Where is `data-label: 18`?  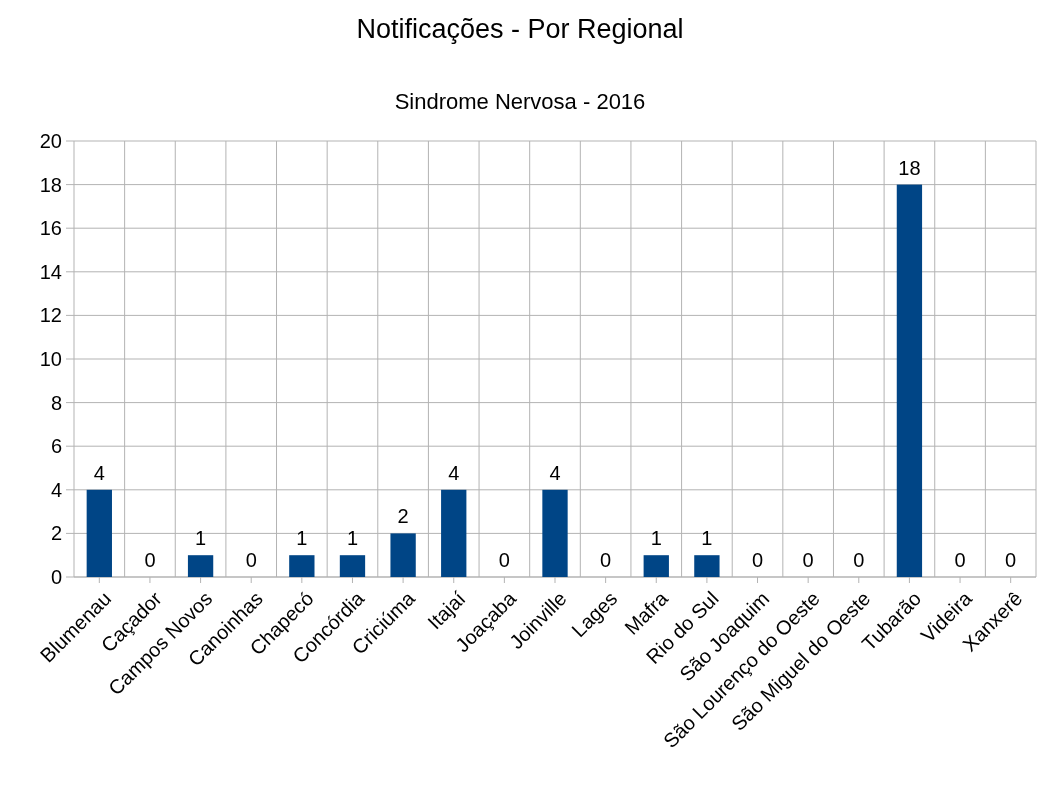
data-label: 18 is located at coordinates (909, 167).